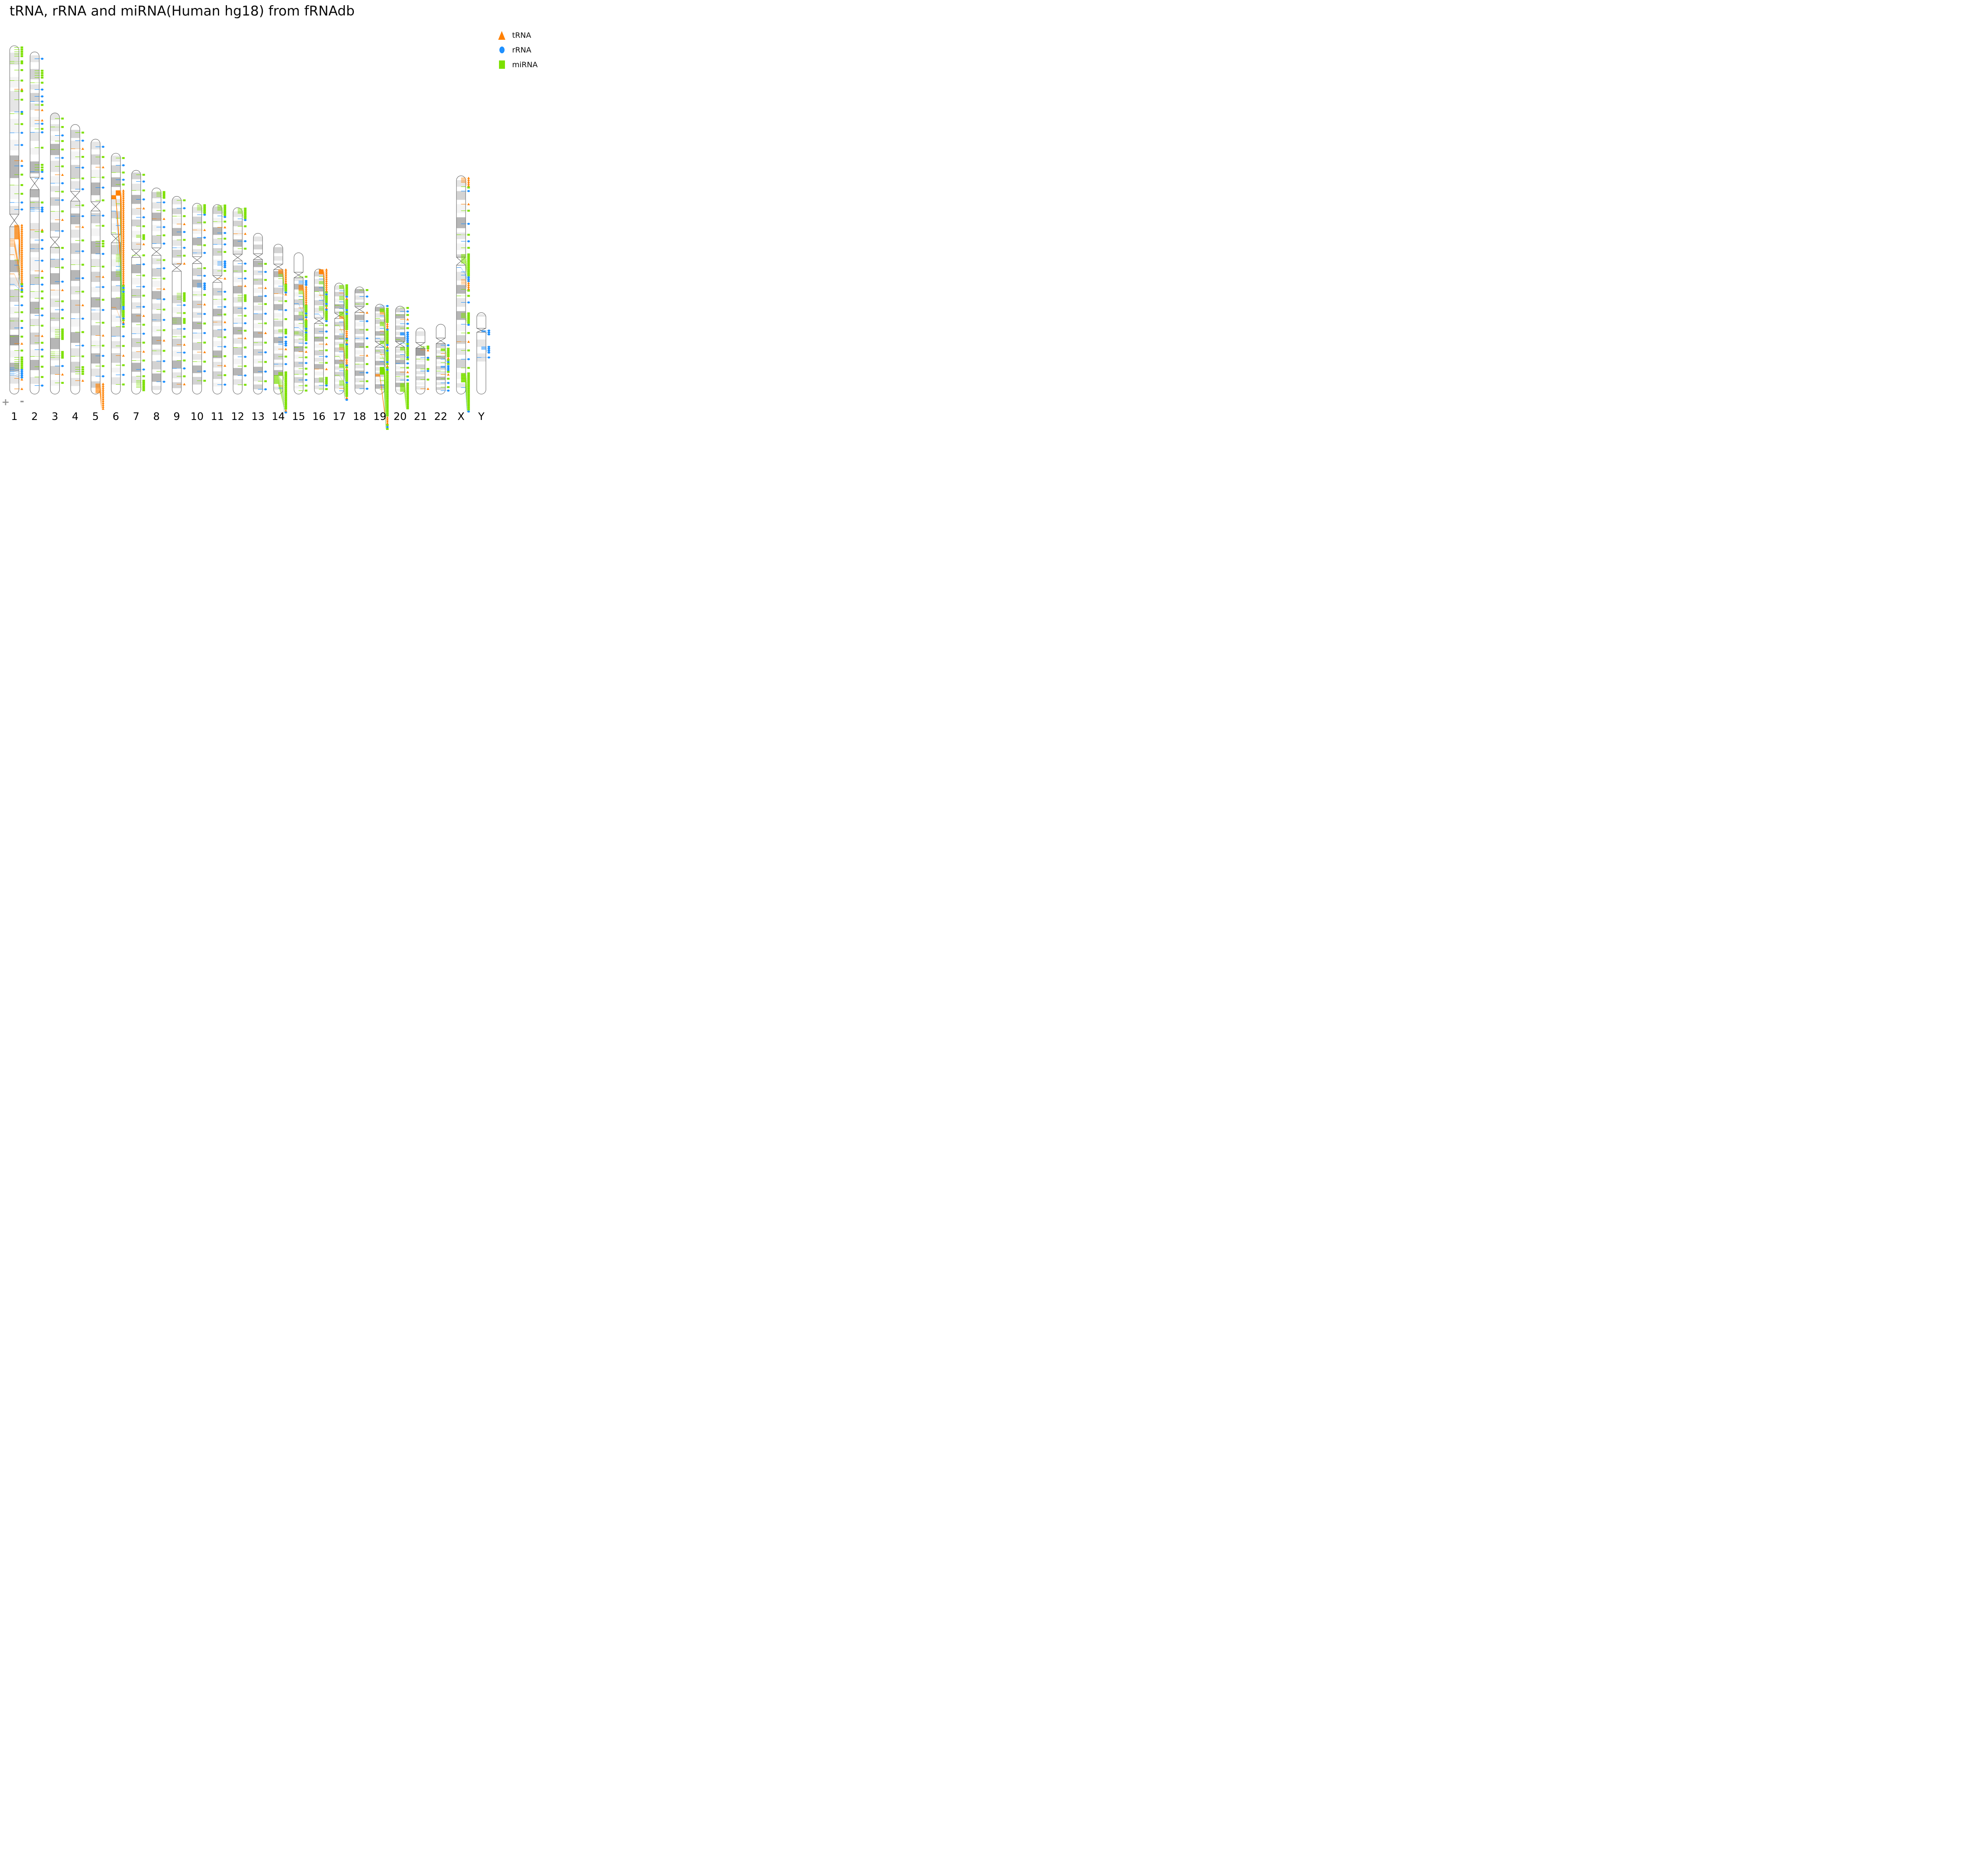  I want to click on chromosome-label-Y: Y, so click(481, 417).